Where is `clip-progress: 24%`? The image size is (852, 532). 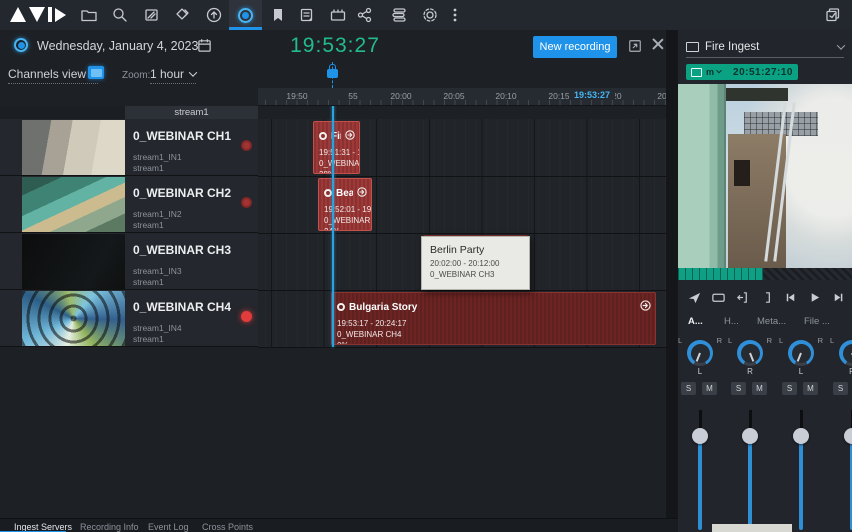
clip-progress: 24% is located at coordinates (345, 228).